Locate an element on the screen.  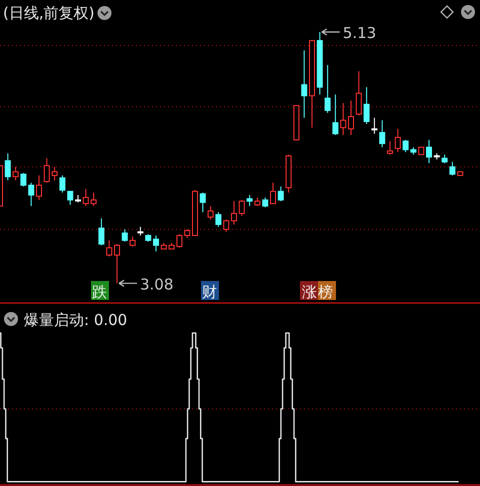
chart-title: (日线,前复权) is located at coordinates (48, 13).